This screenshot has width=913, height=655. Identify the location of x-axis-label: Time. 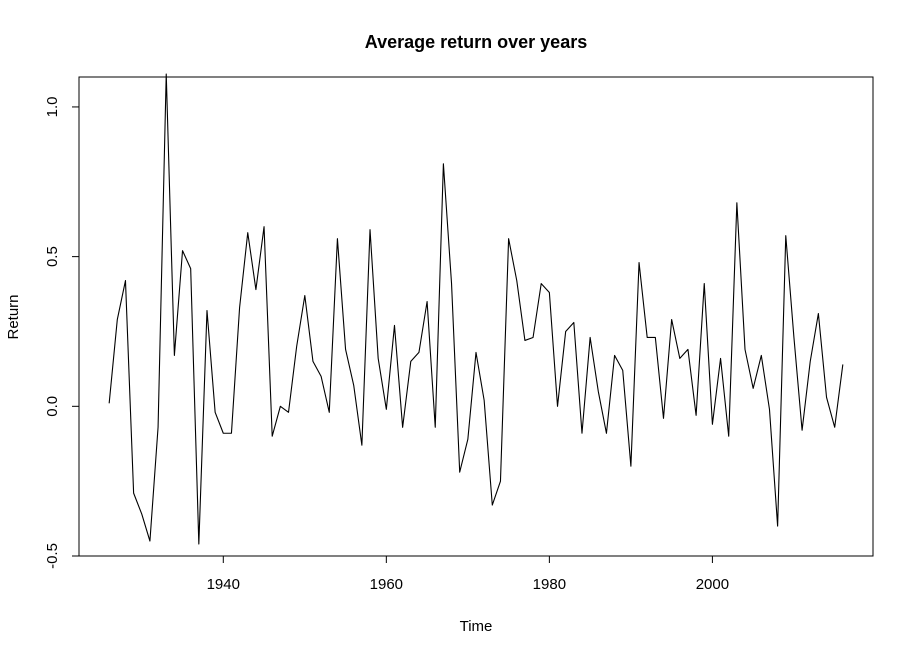
(476, 626).